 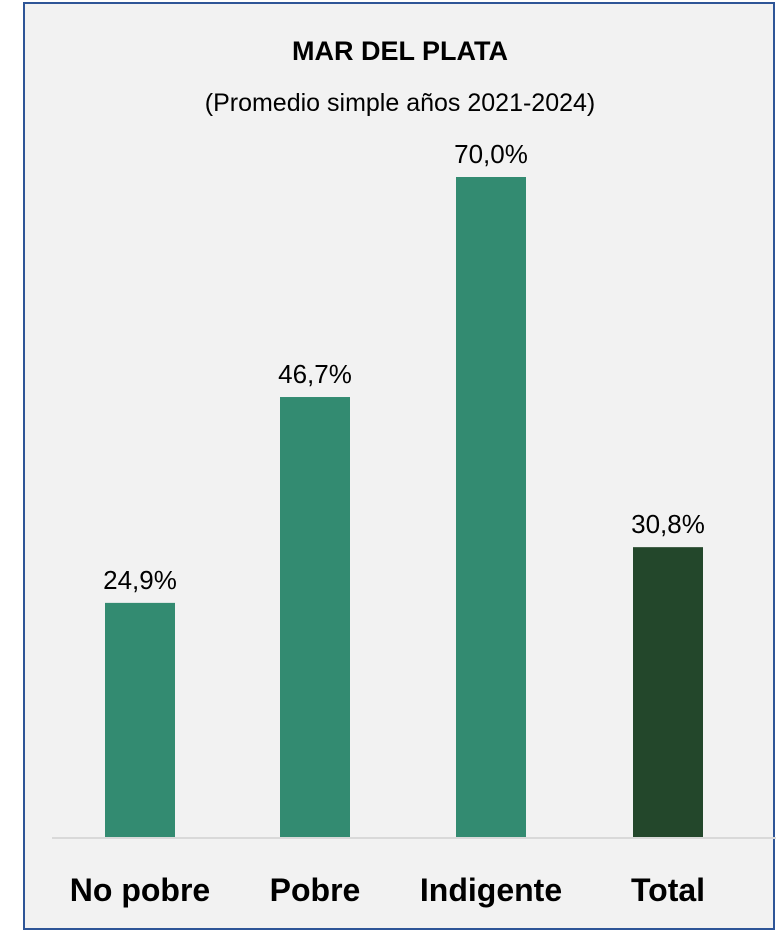 What do you see at coordinates (140, 890) in the screenshot?
I see `category-label-no-pobre: No pobre` at bounding box center [140, 890].